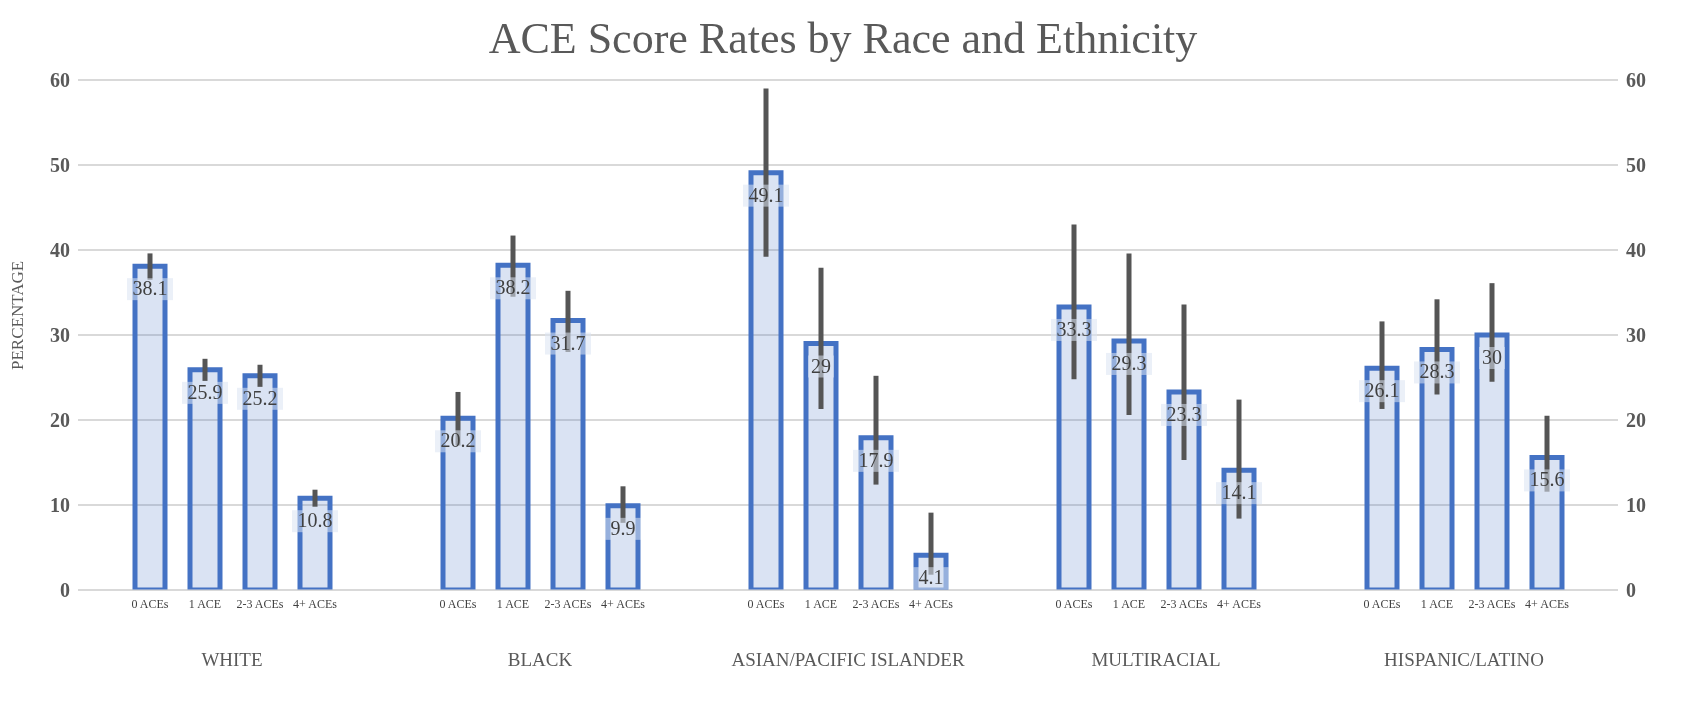 This screenshot has width=1693, height=701. Describe the element at coordinates (848, 660) in the screenshot. I see `x-tick-label: ASIAN/PACIFIC ISLANDER` at that location.